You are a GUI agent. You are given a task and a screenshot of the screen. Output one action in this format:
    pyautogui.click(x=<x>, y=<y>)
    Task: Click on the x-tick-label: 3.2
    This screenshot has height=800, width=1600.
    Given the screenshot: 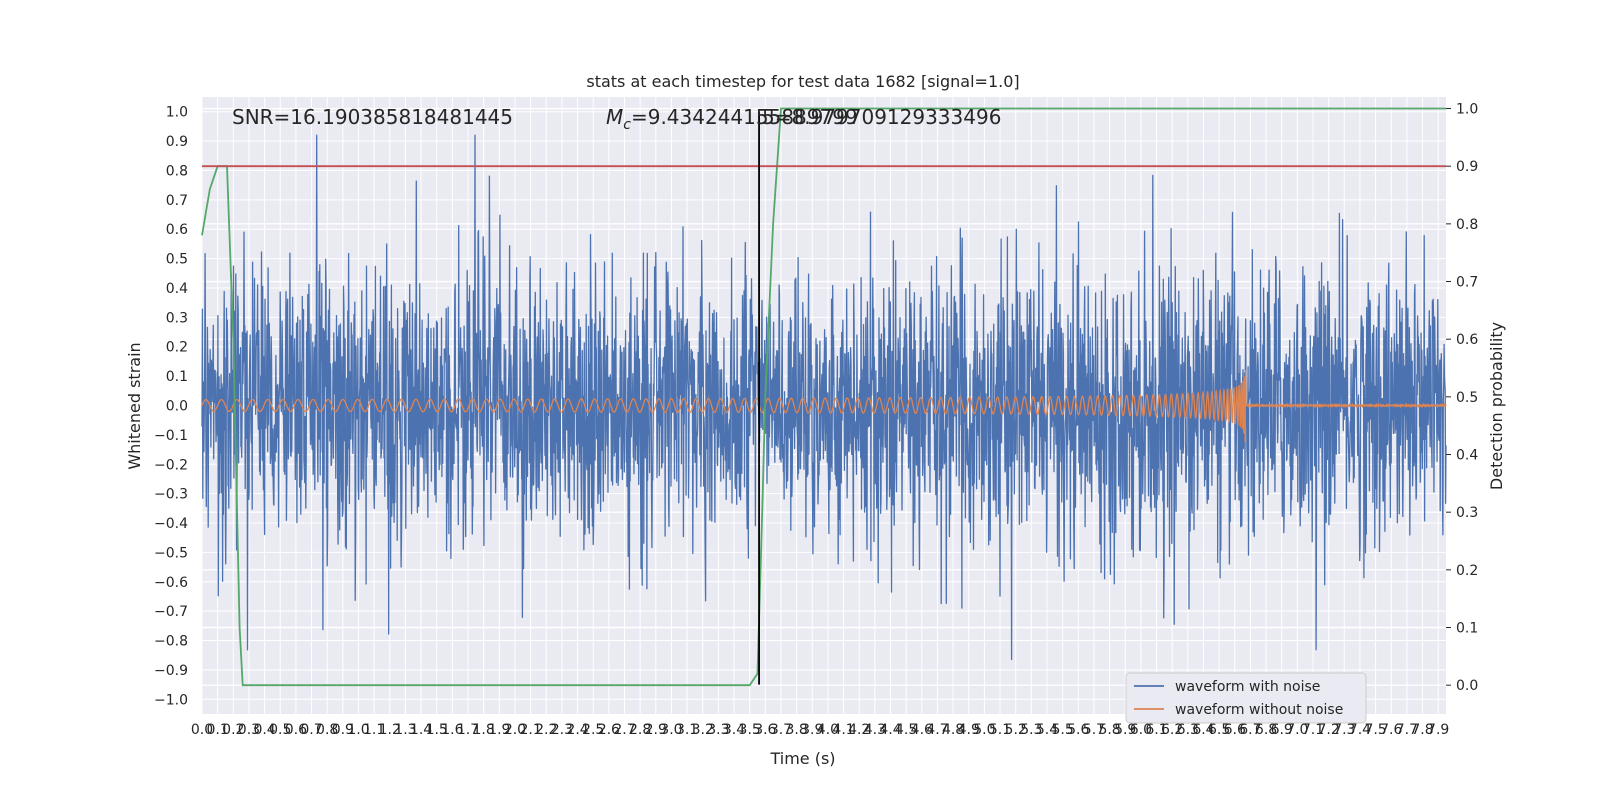 What is the action you would take?
    pyautogui.click(x=703, y=730)
    